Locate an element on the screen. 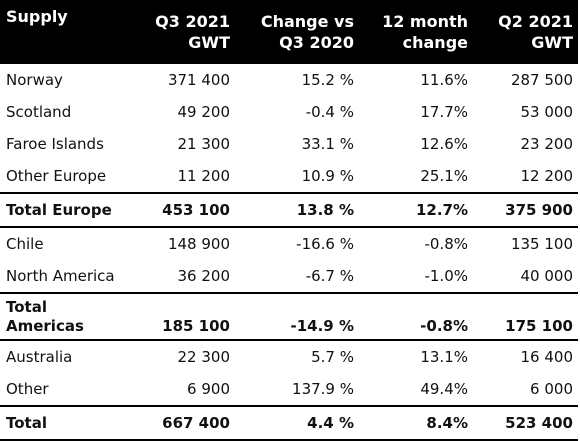 The image size is (580, 441). cell: 11.6% is located at coordinates (444, 79).